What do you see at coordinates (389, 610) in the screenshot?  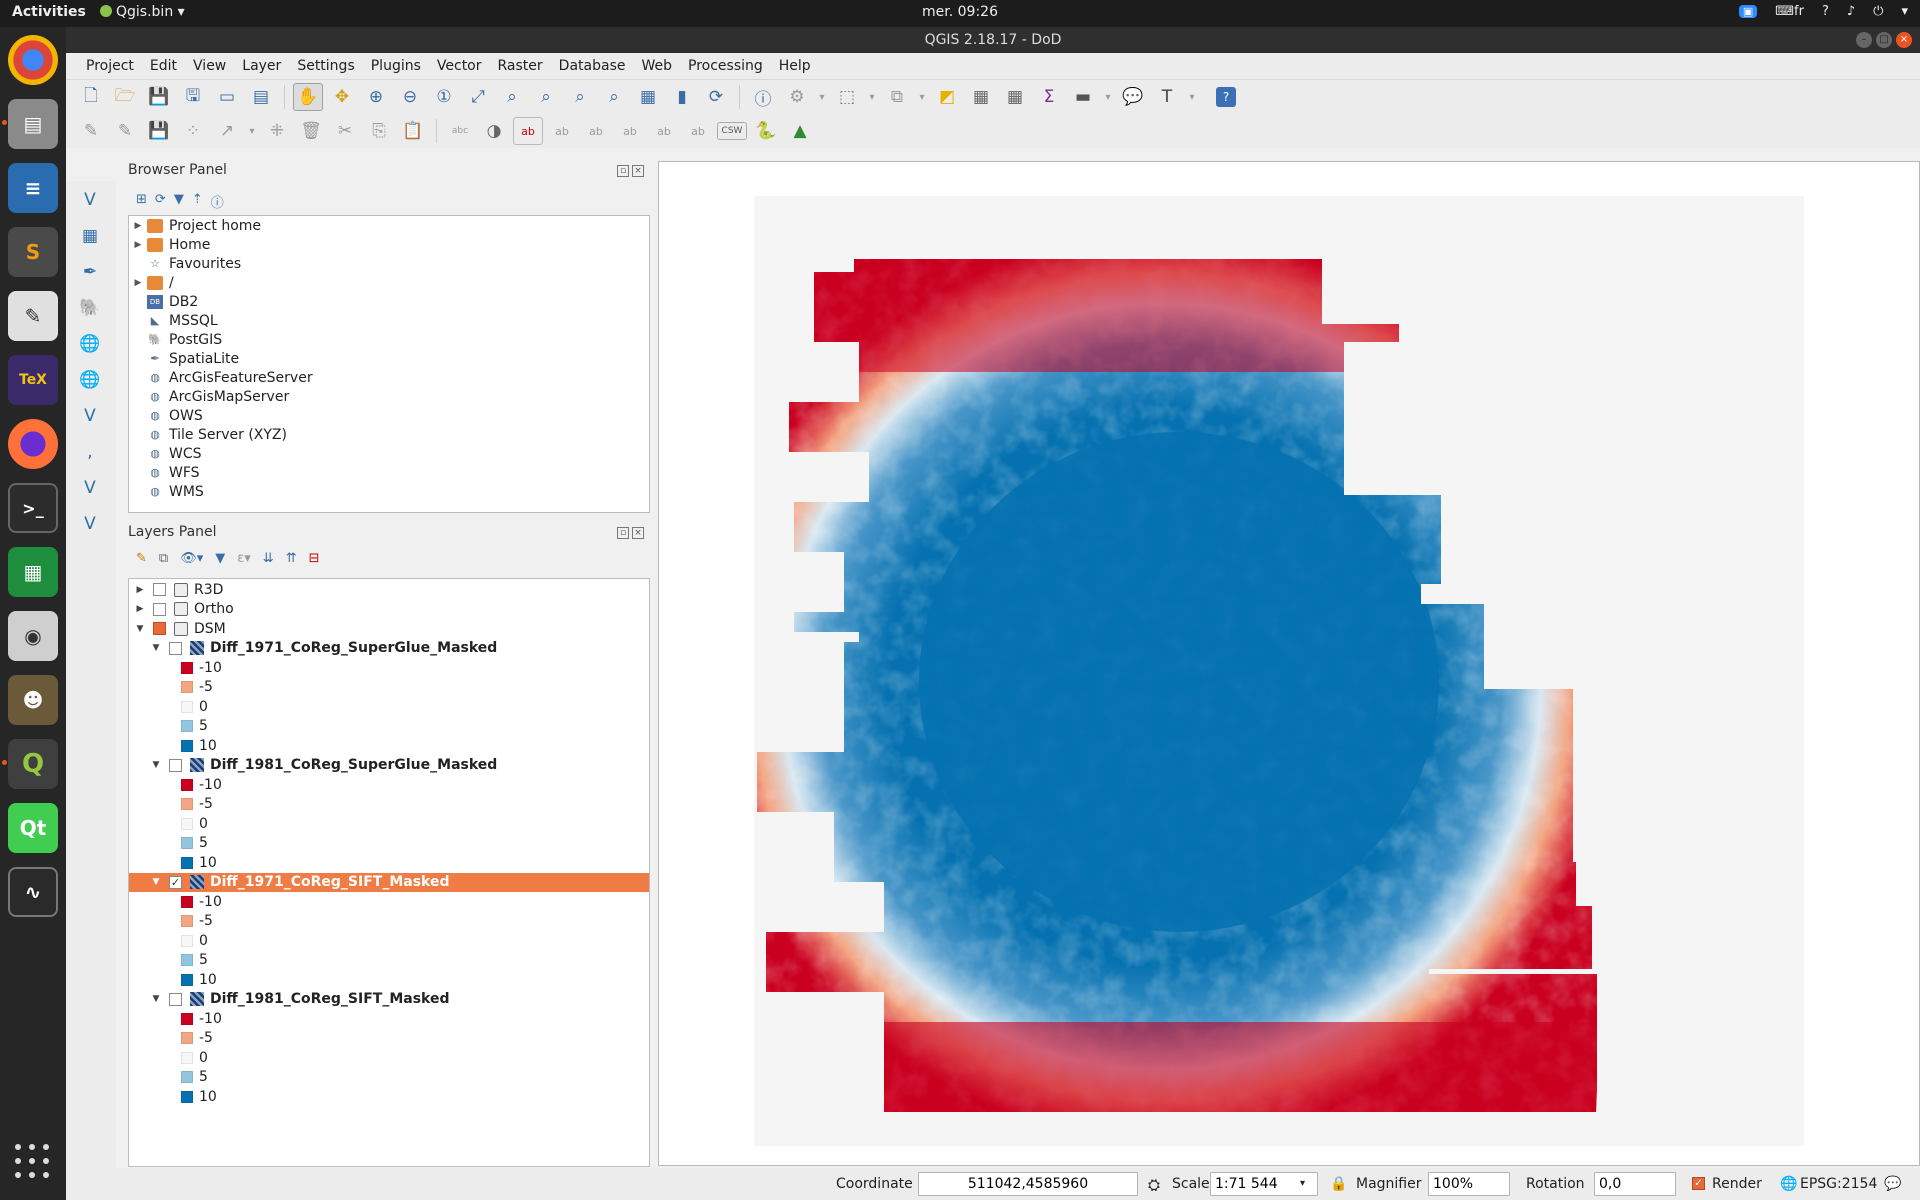 I see `layer-group-row: ▶ Ortho` at bounding box center [389, 610].